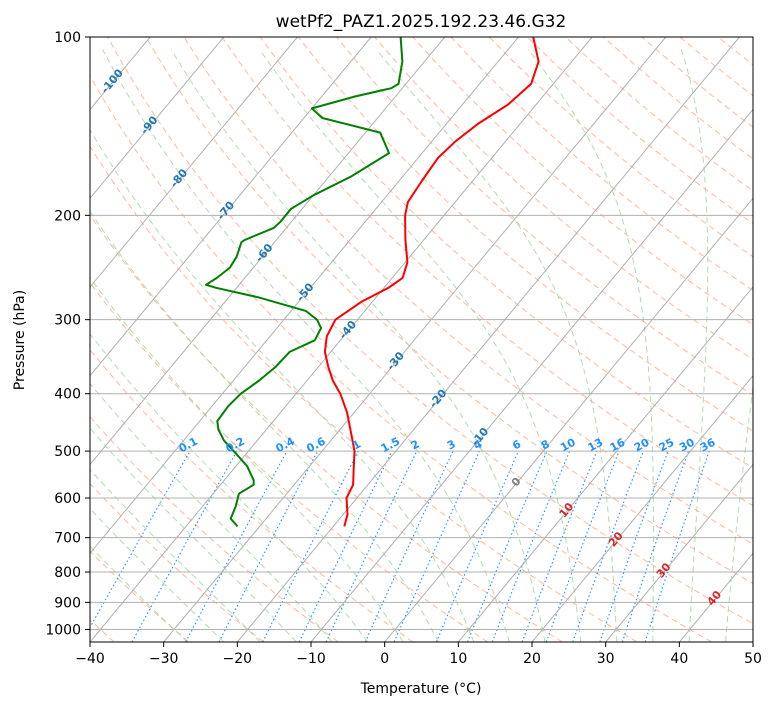 The width and height of the screenshot is (775, 708). Describe the element at coordinates (679, 659) in the screenshot. I see `x-tick-label: 40` at that location.